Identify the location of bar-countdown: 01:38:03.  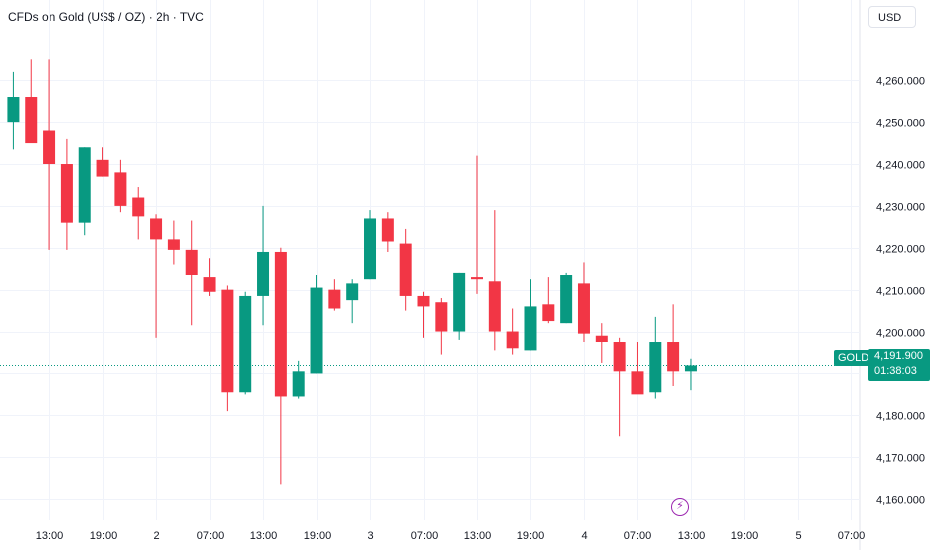
(895, 371).